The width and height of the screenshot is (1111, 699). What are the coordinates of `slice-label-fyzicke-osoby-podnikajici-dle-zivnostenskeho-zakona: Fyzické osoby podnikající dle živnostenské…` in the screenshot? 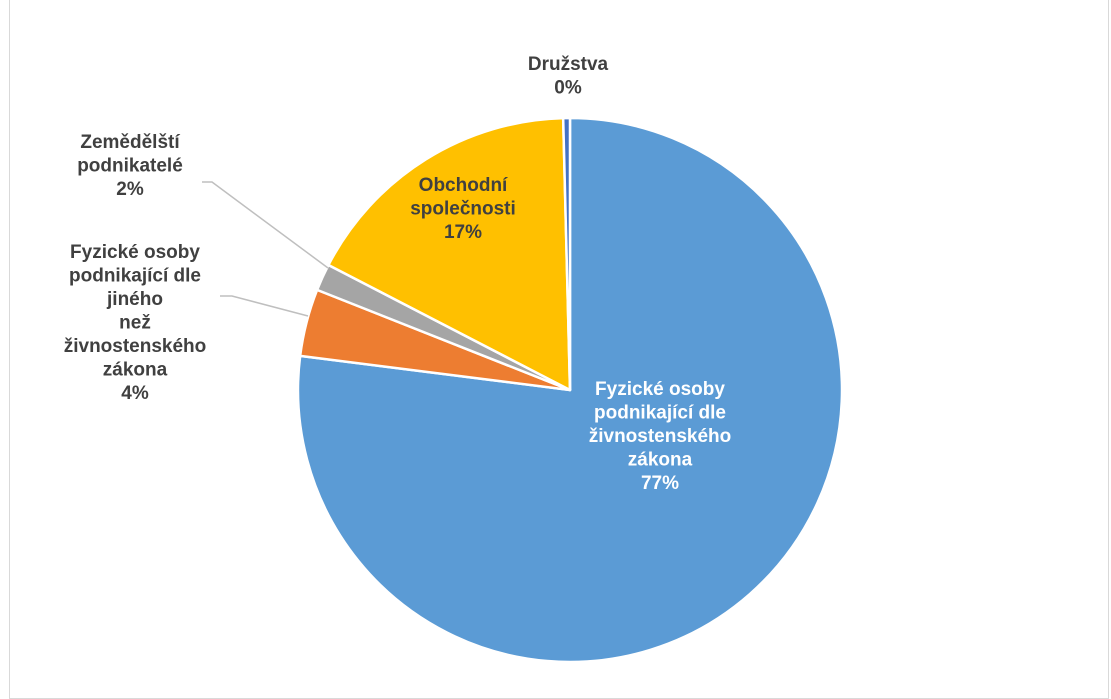 It's located at (660, 436).